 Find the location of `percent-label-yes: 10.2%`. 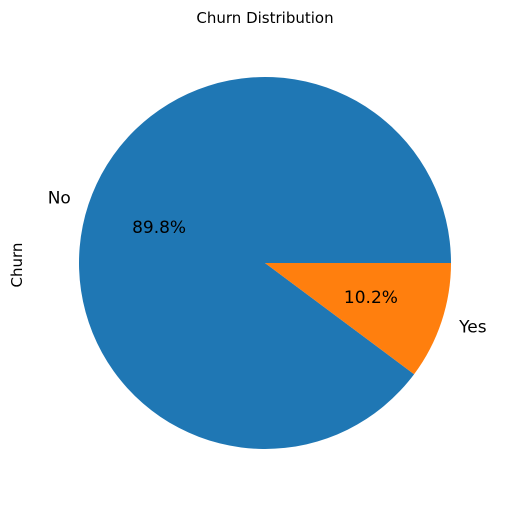

percent-label-yes: 10.2% is located at coordinates (371, 298).